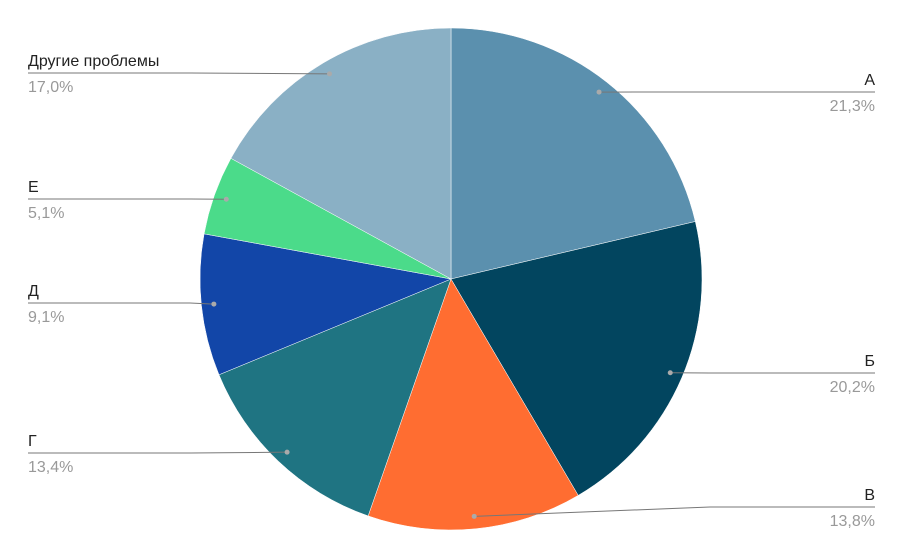 The width and height of the screenshot is (904, 560). I want to click on slice-label: Д, so click(33, 291).